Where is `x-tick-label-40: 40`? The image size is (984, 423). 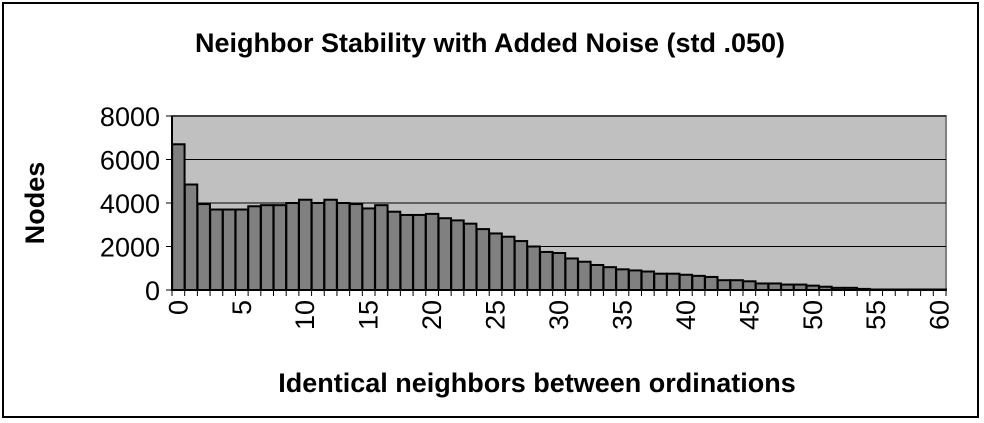 x-tick-label-40: 40 is located at coordinates (686, 315).